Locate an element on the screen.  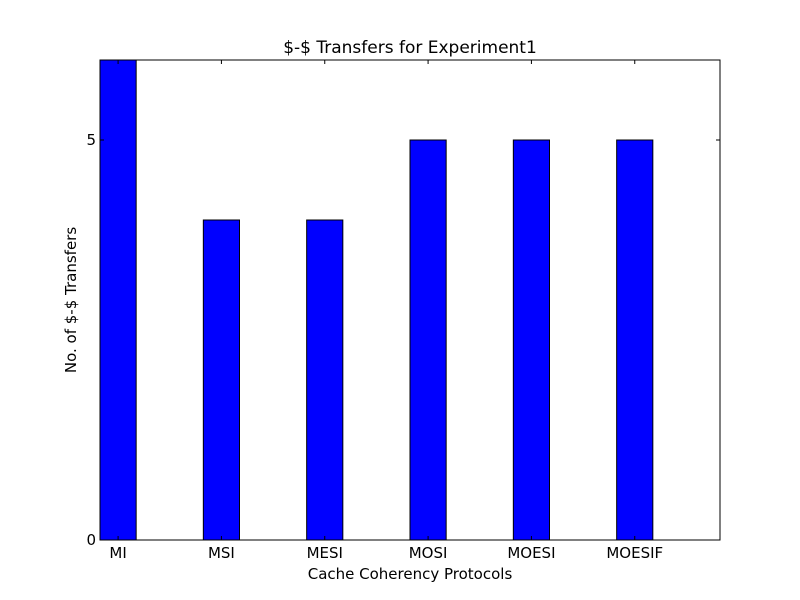
x-tick-label-moesif: MOESIF is located at coordinates (634, 553).